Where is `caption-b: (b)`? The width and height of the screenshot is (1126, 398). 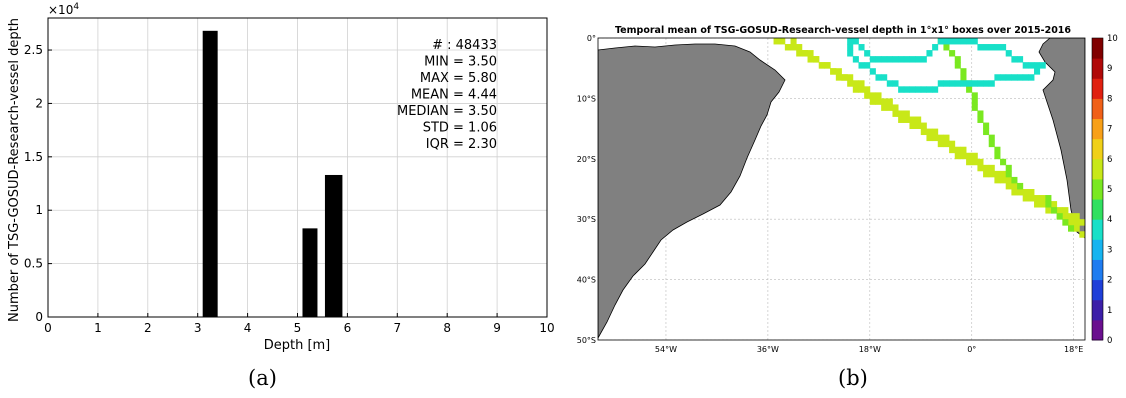 caption-b: (b) is located at coordinates (853, 378).